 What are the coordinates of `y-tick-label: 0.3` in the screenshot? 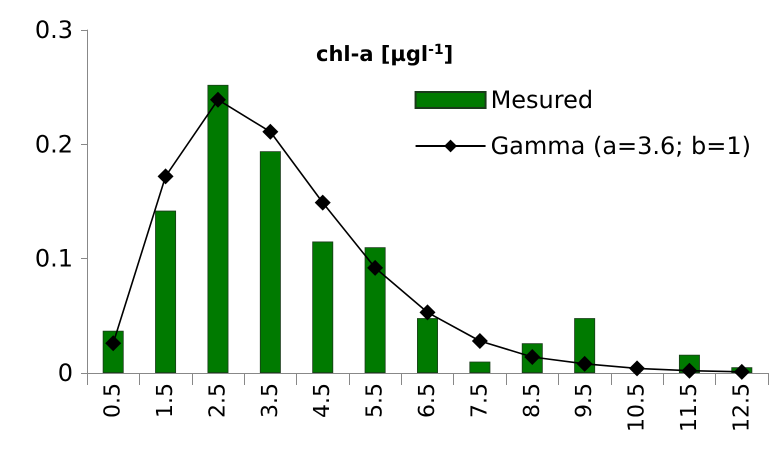 It's located at (53, 30).